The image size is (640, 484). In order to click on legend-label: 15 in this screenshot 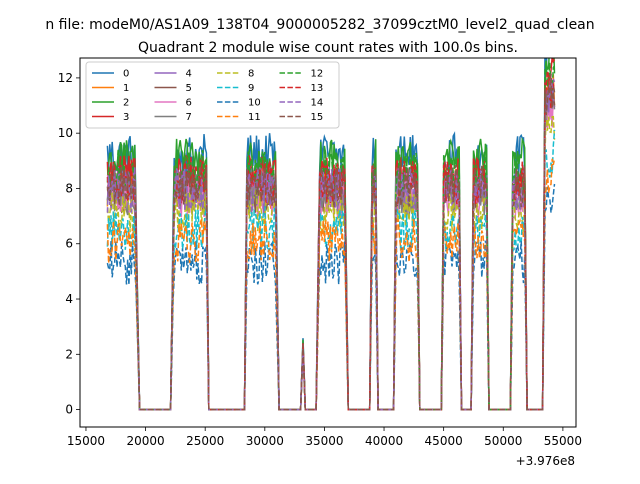, I will do `click(317, 117)`.